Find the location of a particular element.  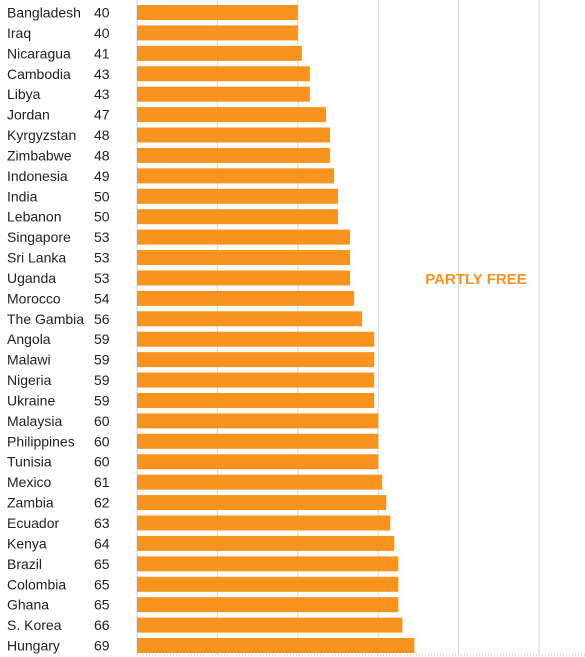

category-label: Nicaragua is located at coordinates (39, 53).